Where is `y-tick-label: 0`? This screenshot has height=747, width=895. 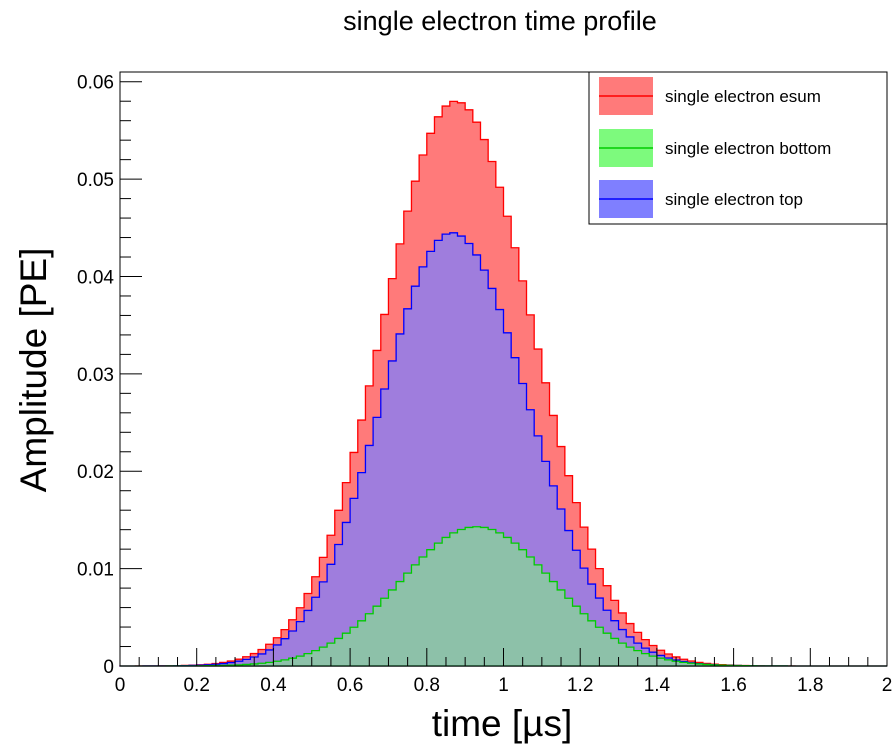 y-tick-label: 0 is located at coordinates (108, 667).